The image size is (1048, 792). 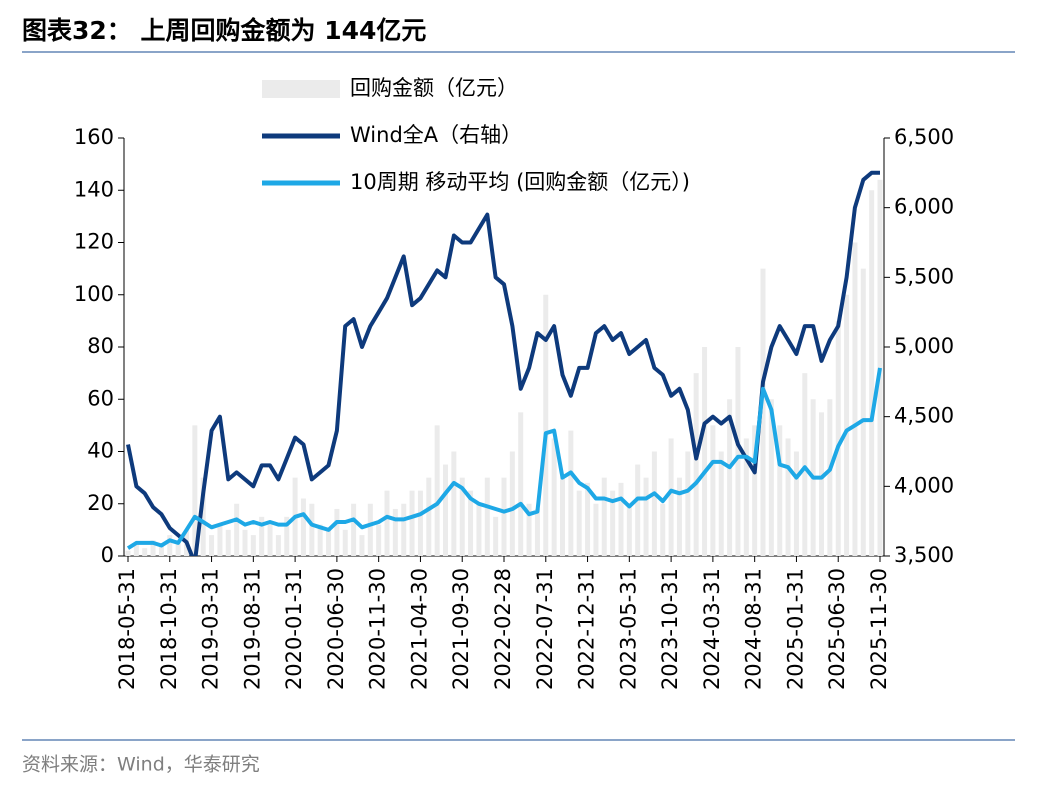 What do you see at coordinates (127, 629) in the screenshot?
I see `x-tick-label: 2018-05-31` at bounding box center [127, 629].